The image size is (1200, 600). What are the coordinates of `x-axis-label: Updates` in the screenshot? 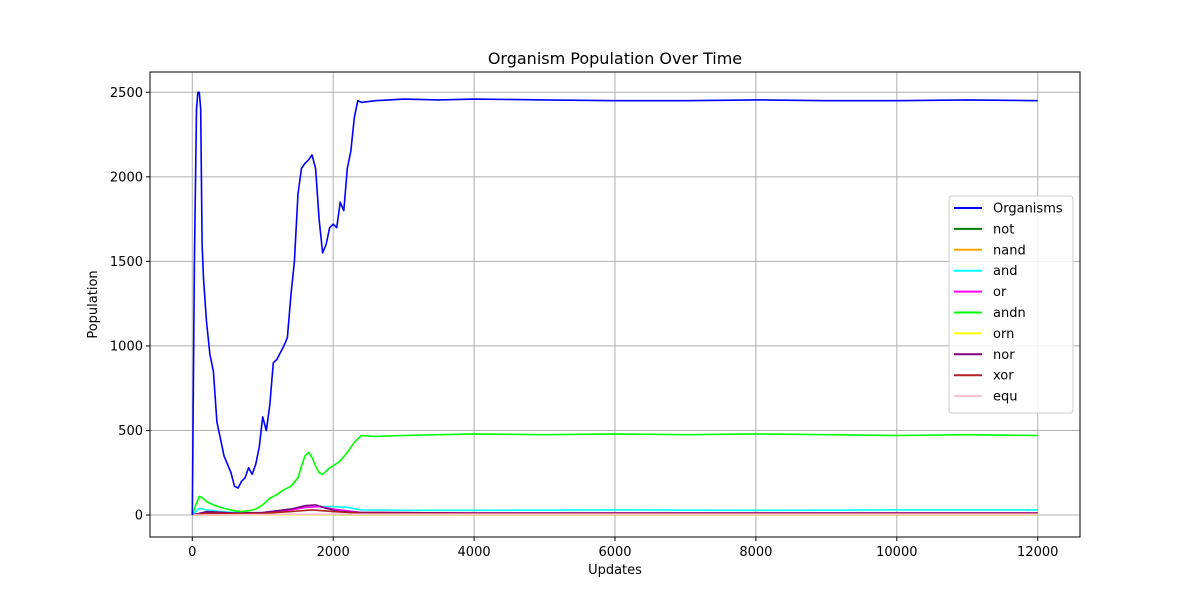 It's located at (615, 570).